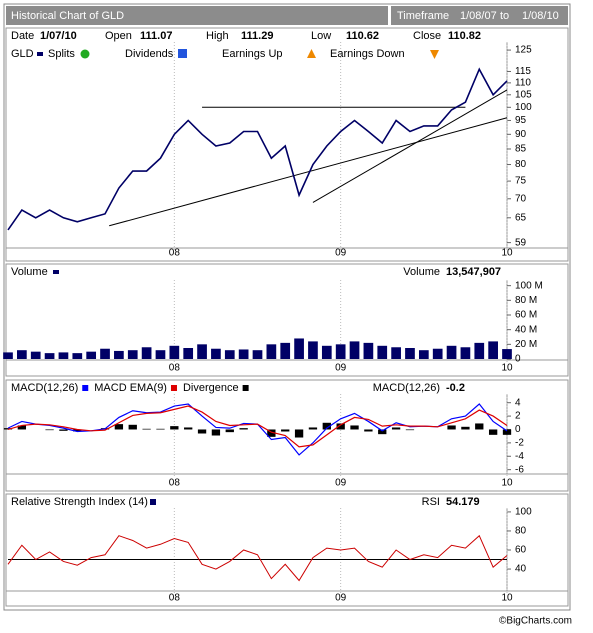 This screenshot has width=593, height=633. Describe the element at coordinates (362, 36) in the screenshot. I see `info-value: 110.62` at that location.